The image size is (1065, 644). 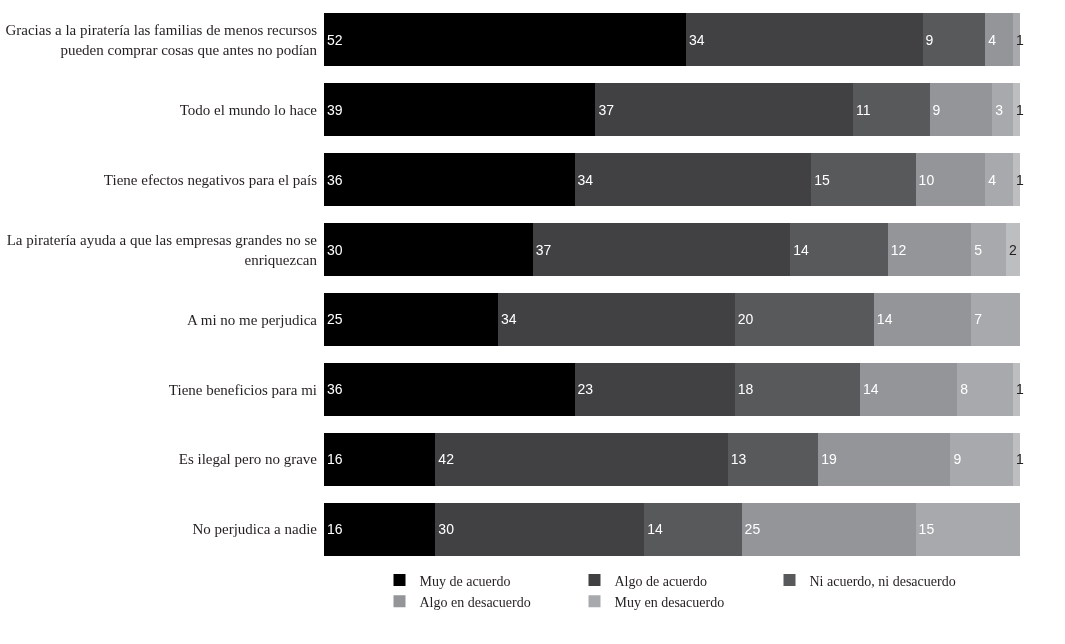 What do you see at coordinates (882, 581) in the screenshot?
I see `legend-label: Ni acuerdo, ni desacuerdo` at bounding box center [882, 581].